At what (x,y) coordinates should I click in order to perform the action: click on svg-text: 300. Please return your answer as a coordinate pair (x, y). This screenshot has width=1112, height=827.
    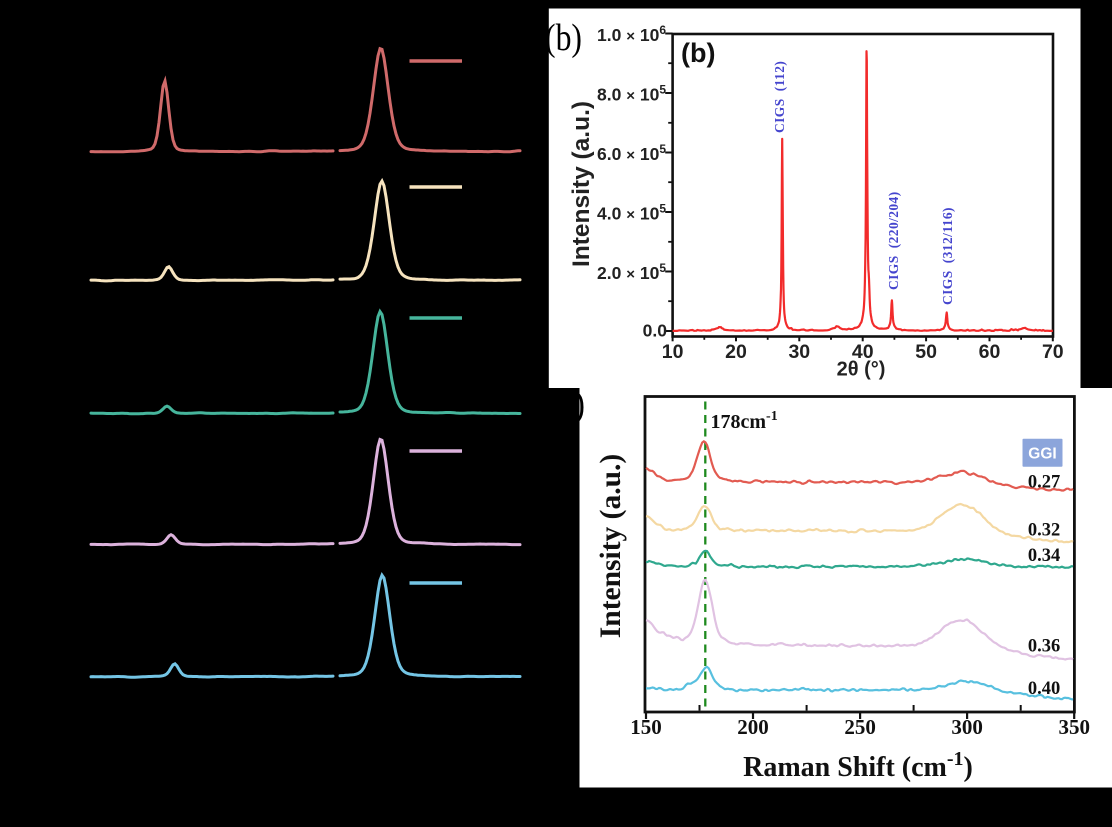
    Looking at the image, I should click on (967, 727).